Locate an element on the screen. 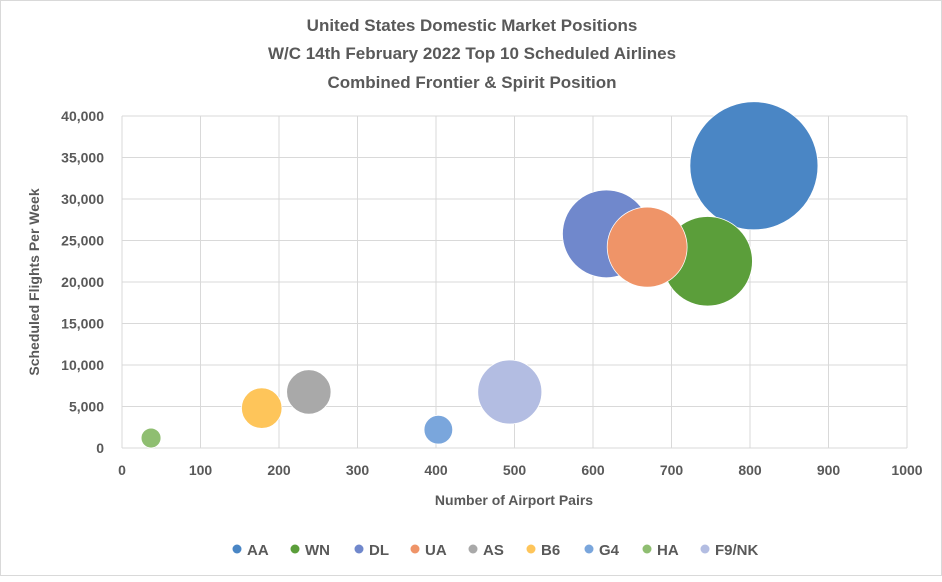  legend-item-f9-nk: F9/NK is located at coordinates (729, 550).